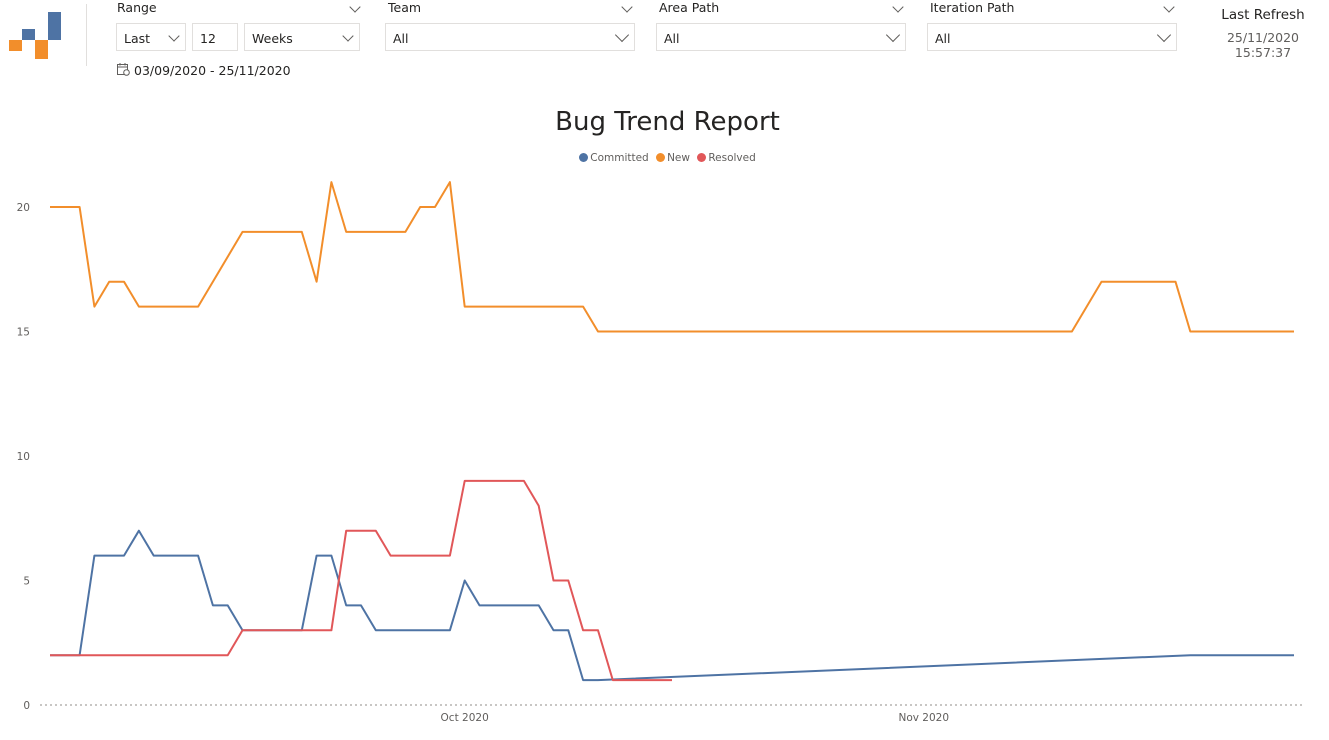  Describe the element at coordinates (137, 7) in the screenshot. I see `range-slicer-title: Range` at that location.